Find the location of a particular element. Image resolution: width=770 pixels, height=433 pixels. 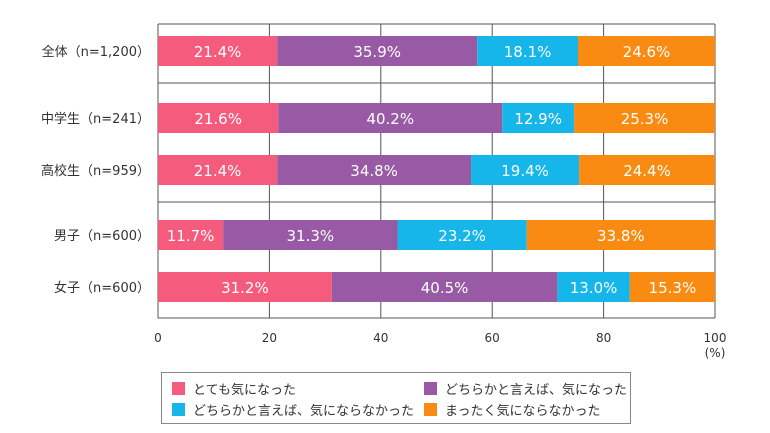

category-label: 女子（n=600） is located at coordinates (102, 288).